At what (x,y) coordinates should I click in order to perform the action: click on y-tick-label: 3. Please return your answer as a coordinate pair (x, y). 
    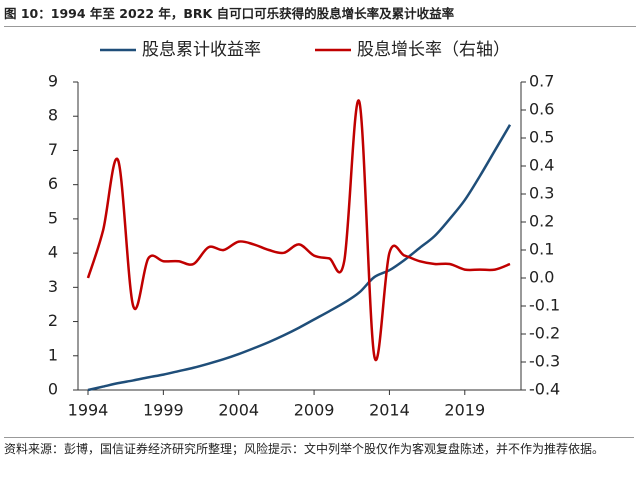
    Looking at the image, I should click on (53, 286).